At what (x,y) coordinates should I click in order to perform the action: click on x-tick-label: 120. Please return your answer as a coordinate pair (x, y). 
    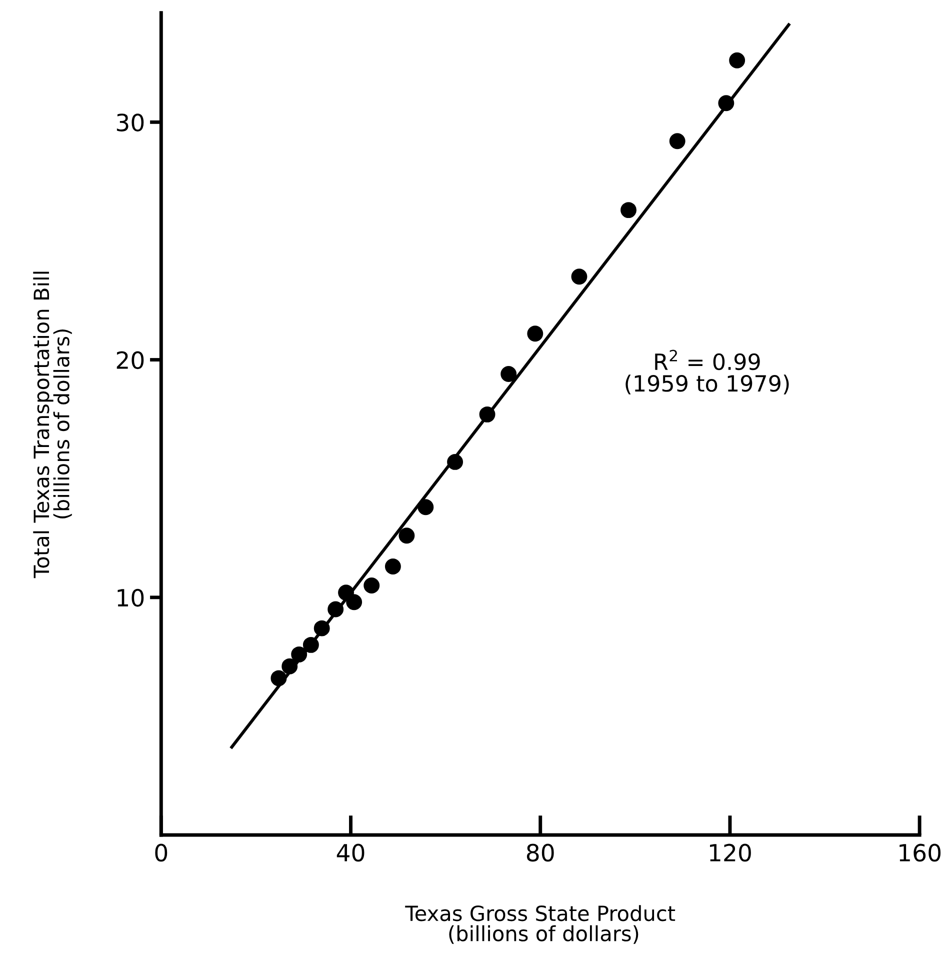
    Looking at the image, I should click on (730, 853).